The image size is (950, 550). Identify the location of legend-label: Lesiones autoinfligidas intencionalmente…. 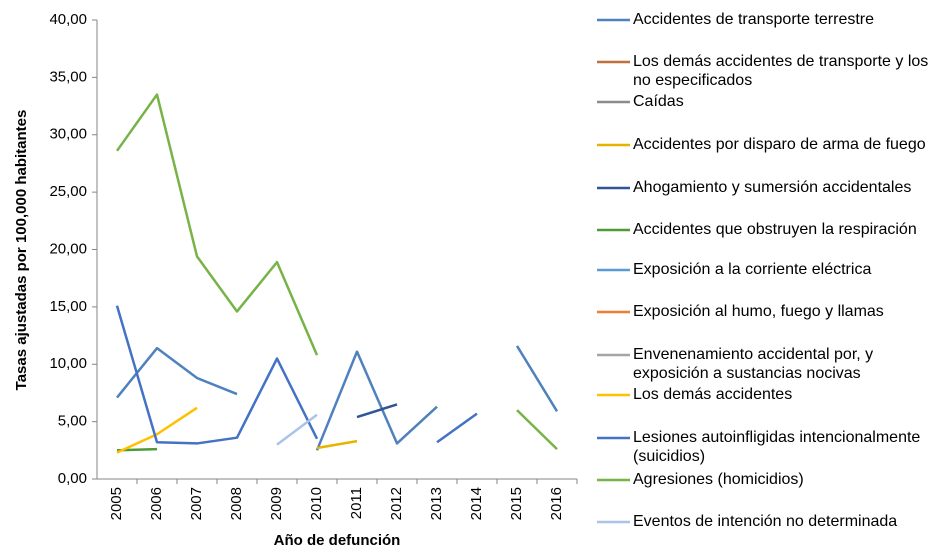
(777, 447).